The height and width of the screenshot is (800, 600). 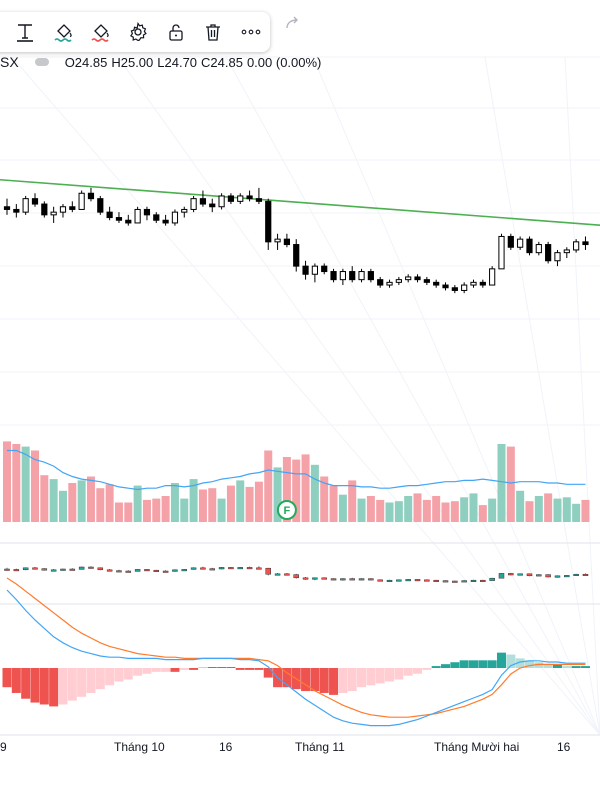 I want to click on line-color-button, so click(x=100, y=32).